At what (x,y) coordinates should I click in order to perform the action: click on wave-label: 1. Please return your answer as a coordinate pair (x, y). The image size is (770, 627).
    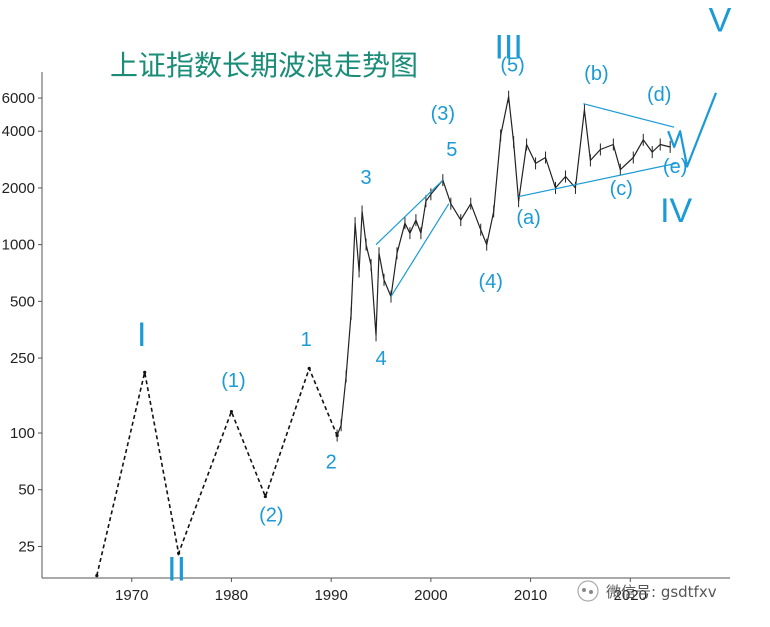
    Looking at the image, I should click on (306, 340).